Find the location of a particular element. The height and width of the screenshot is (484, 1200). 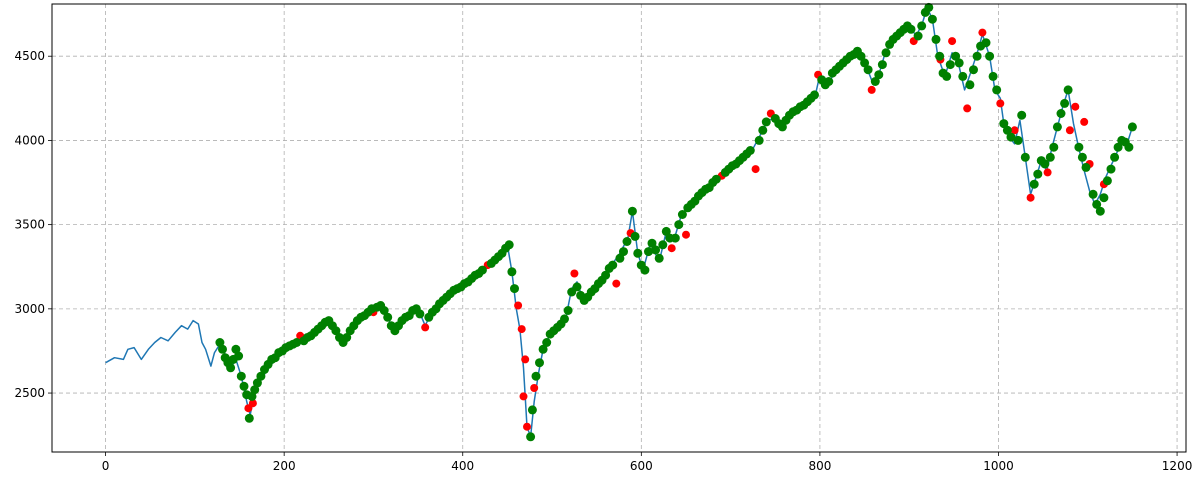

y-tick-label: 4500 is located at coordinates (29, 56).